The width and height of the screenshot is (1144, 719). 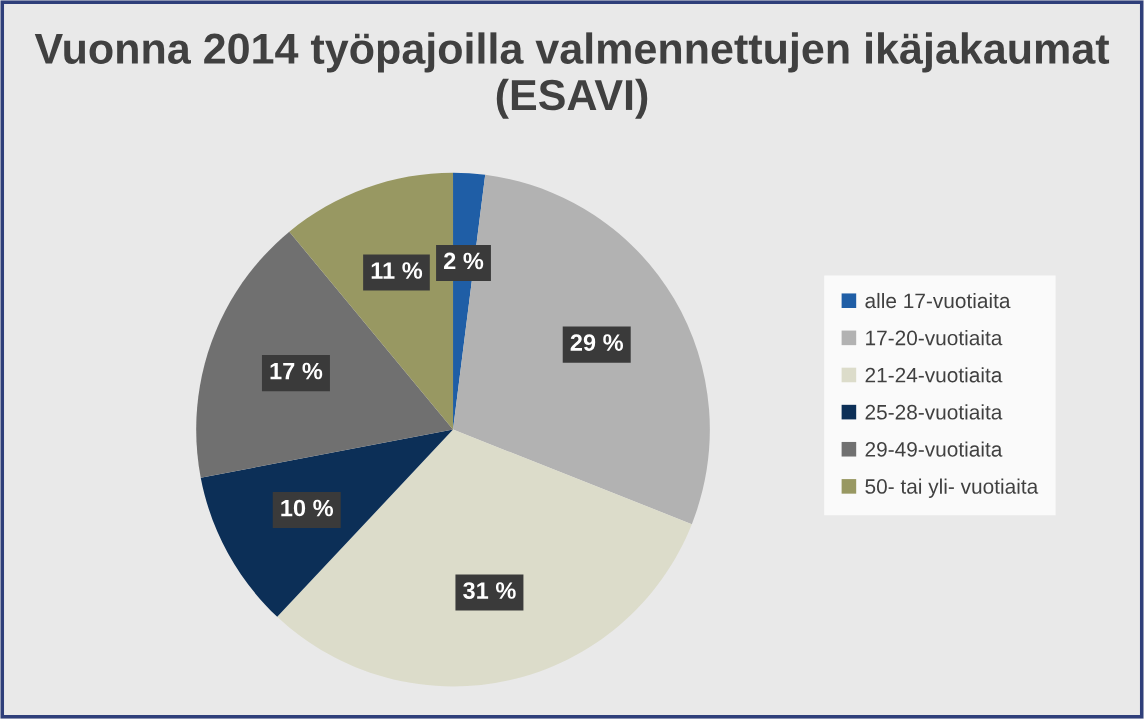 What do you see at coordinates (934, 338) in the screenshot?
I see `legend-label: 17-20-vuotiaita` at bounding box center [934, 338].